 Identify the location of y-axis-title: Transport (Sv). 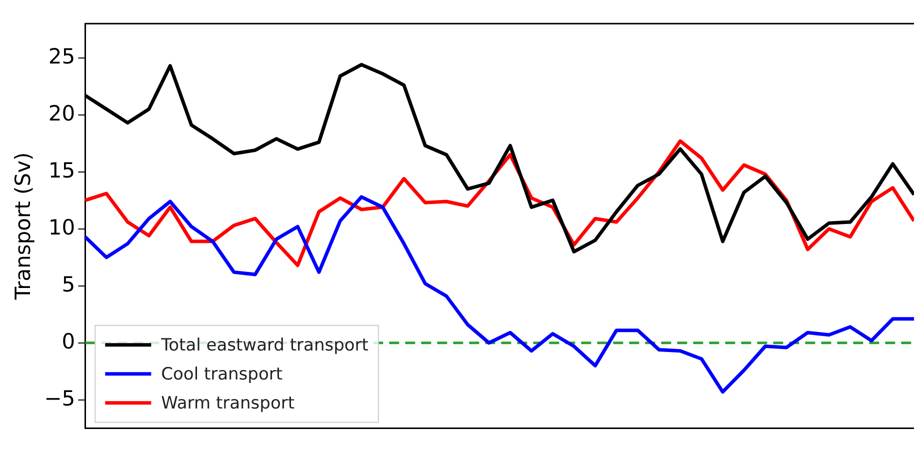
(23, 226).